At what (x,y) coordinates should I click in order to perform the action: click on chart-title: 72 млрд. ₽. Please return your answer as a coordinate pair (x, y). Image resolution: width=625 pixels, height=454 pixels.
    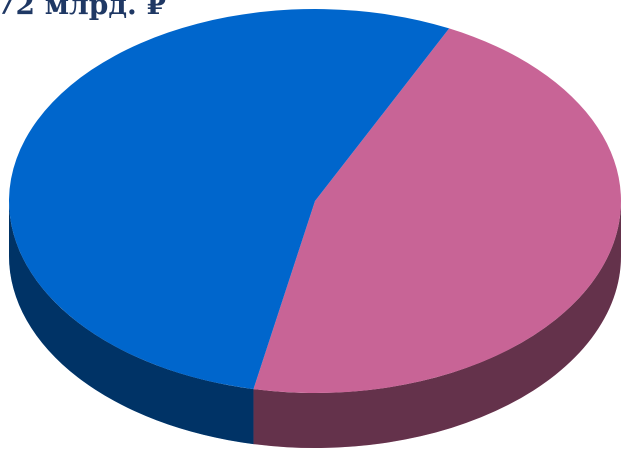
    Looking at the image, I should click on (83, 10).